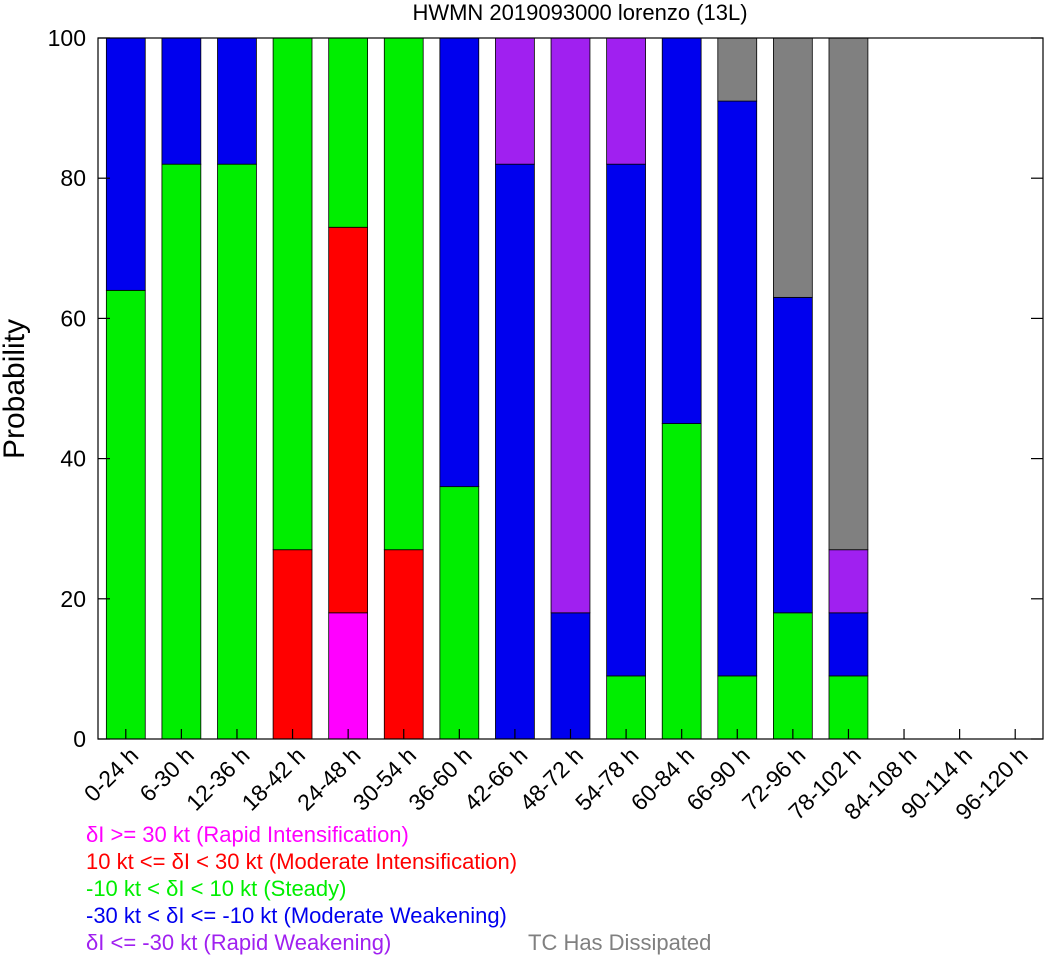 Image resolution: width=1057 pixels, height=960 pixels. I want to click on legend-rw-text: I <= -30 kt (Rapid Weakening), so click(245, 942).